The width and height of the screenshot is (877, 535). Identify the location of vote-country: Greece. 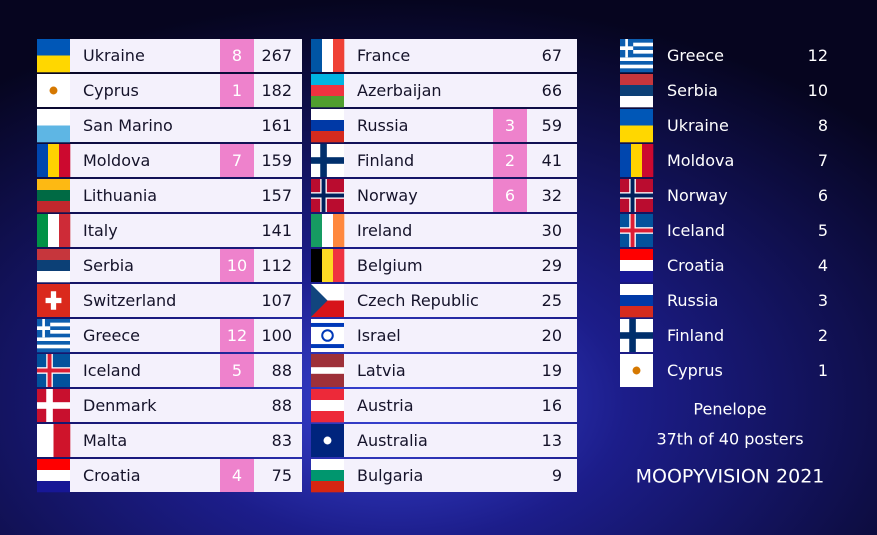
(695, 55).